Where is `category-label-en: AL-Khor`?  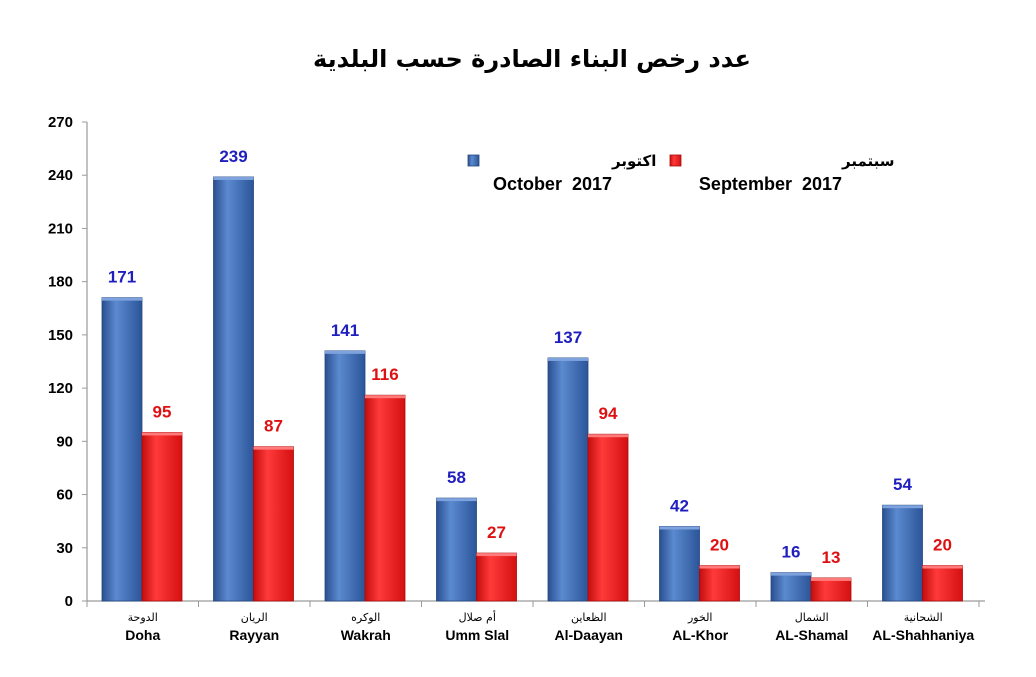 category-label-en: AL-Khor is located at coordinates (700, 635).